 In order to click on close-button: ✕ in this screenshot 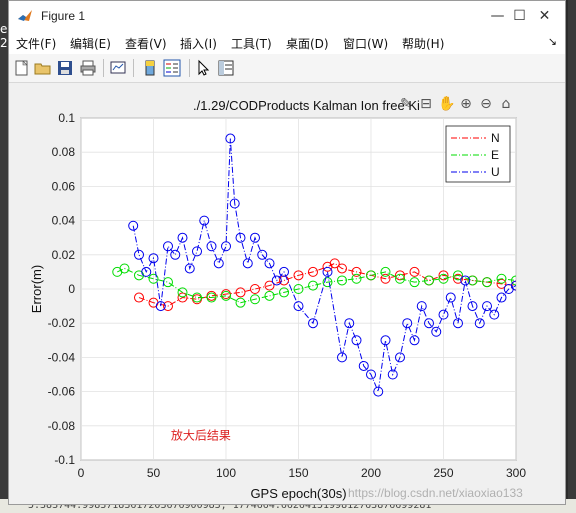, I will do `click(544, 16)`.